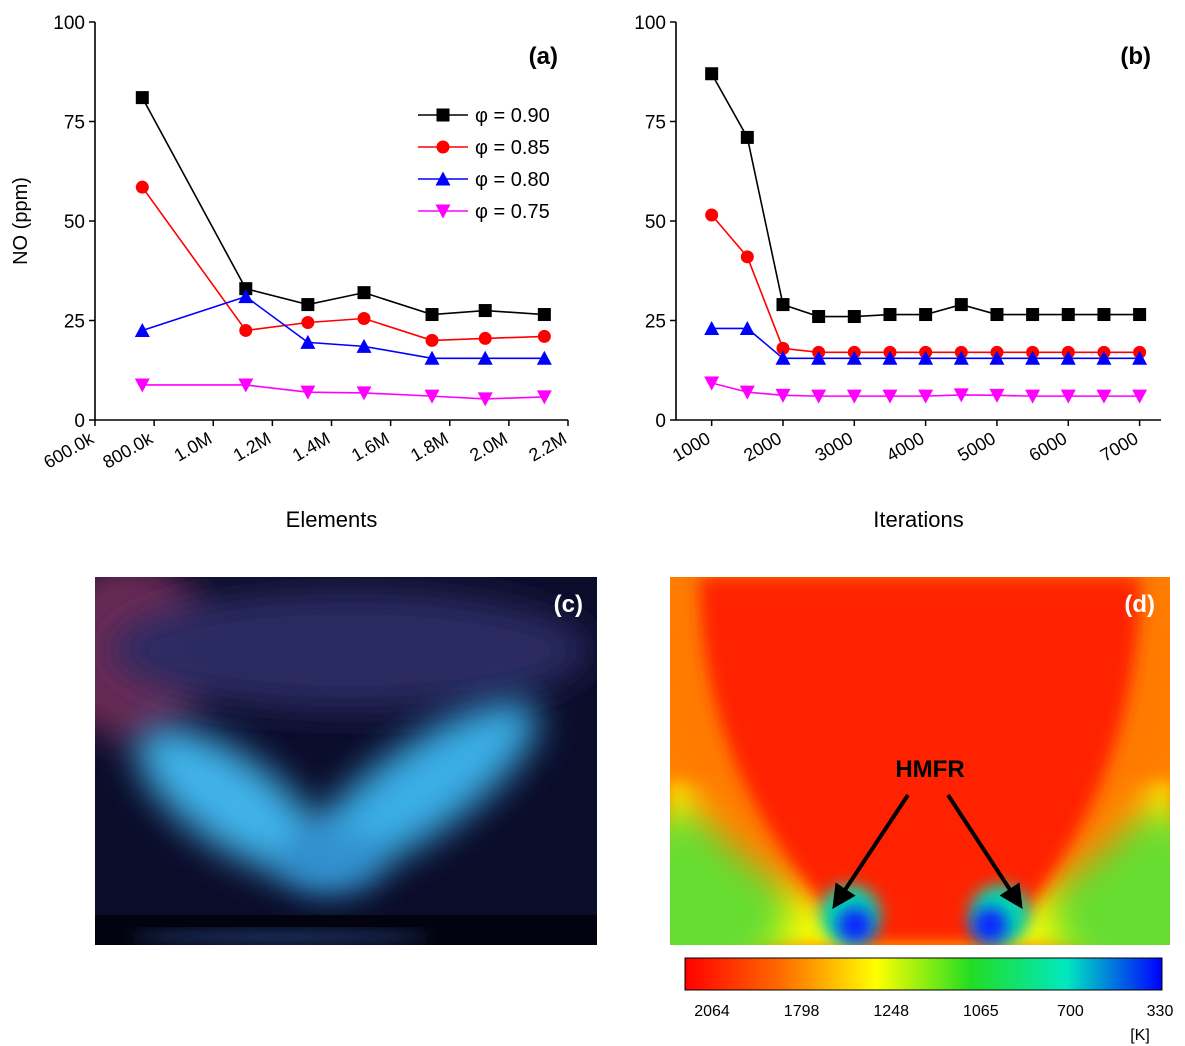 The image size is (1185, 1046). I want to click on x-tick-label: 6000, so click(1048, 446).